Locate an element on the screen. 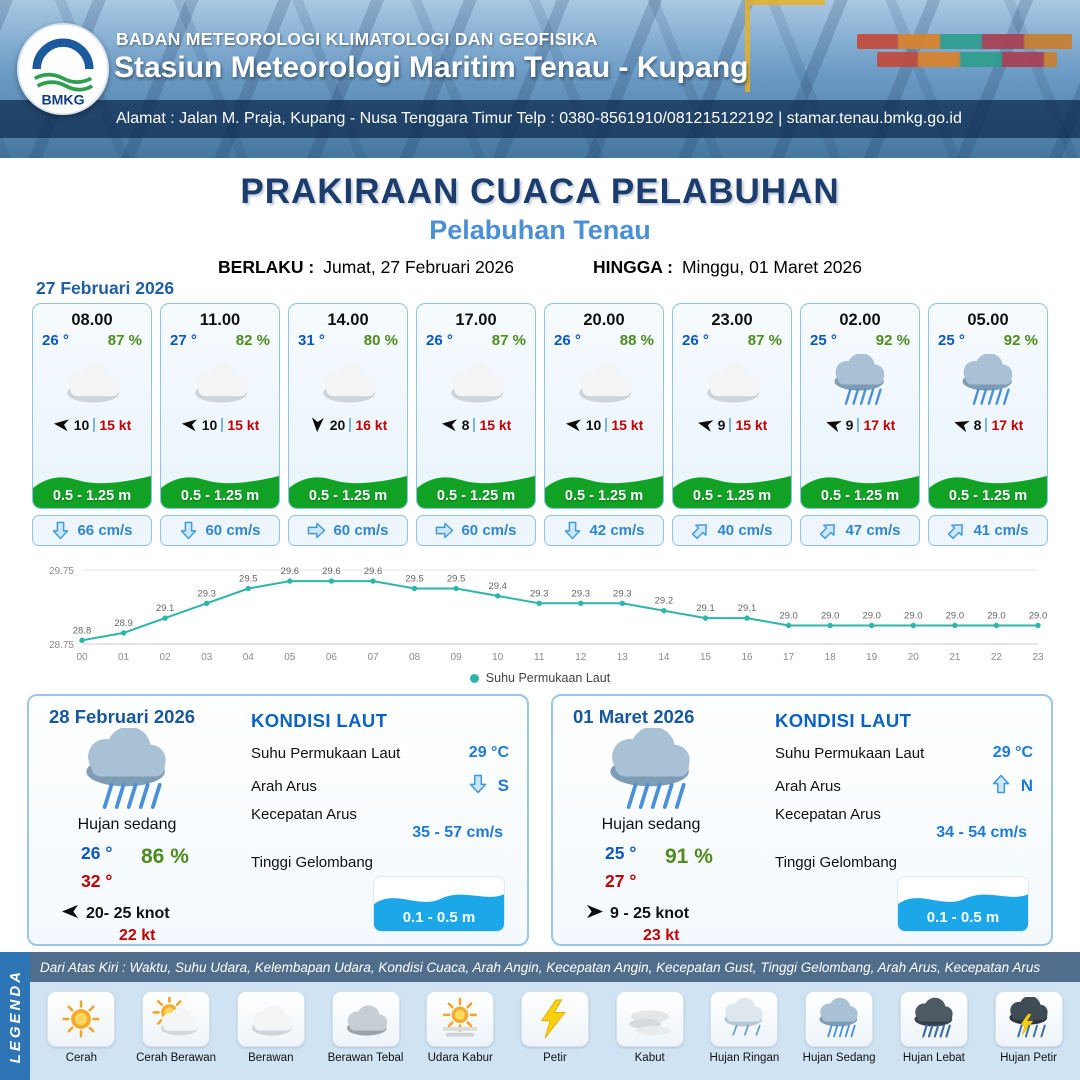 This screenshot has height=1080, width=1080. svg-text: 00 is located at coordinates (82, 657).